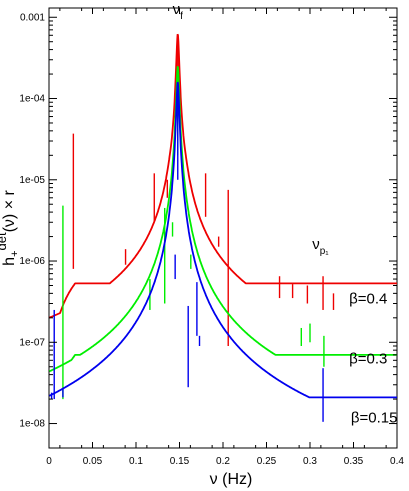 The image size is (409, 491). What do you see at coordinates (93, 461) in the screenshot?
I see `x-tick-label: 0.05` at bounding box center [93, 461].